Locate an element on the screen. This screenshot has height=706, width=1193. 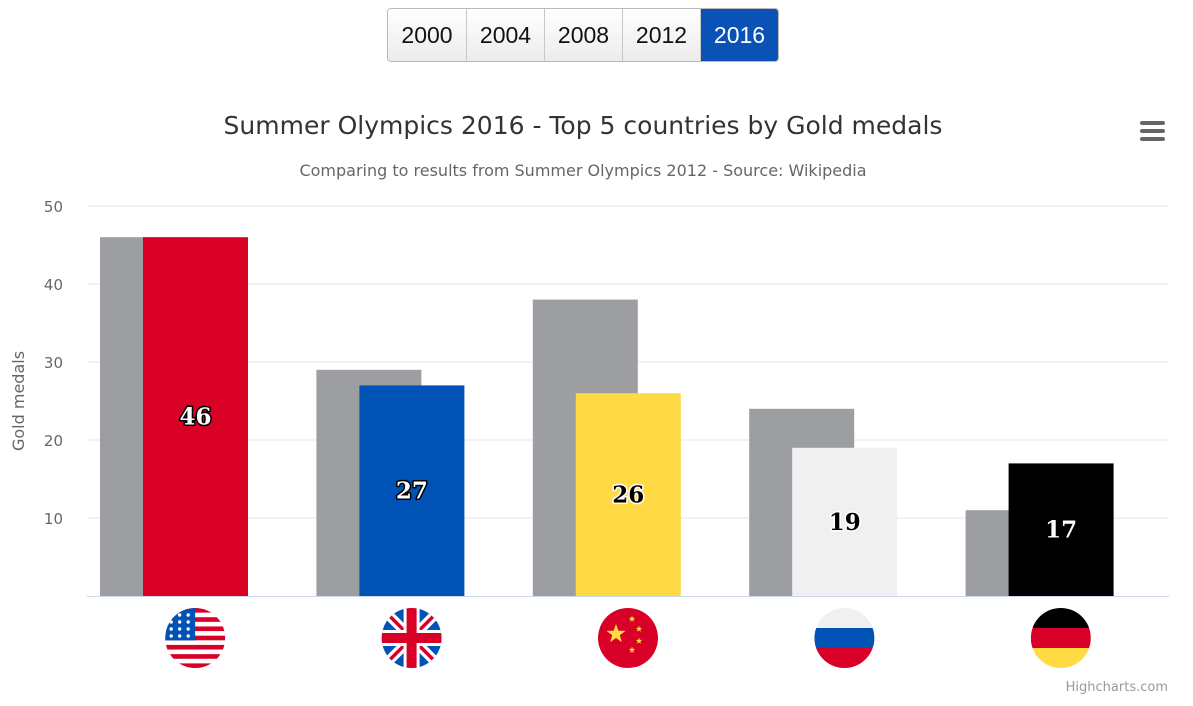
year-button-2008: 2008 is located at coordinates (583, 35).